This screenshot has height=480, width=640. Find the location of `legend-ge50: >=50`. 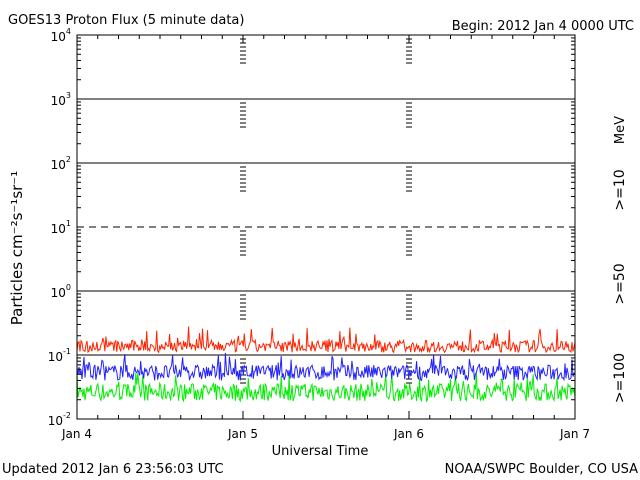

legend-ge50: >=50 is located at coordinates (620, 283).